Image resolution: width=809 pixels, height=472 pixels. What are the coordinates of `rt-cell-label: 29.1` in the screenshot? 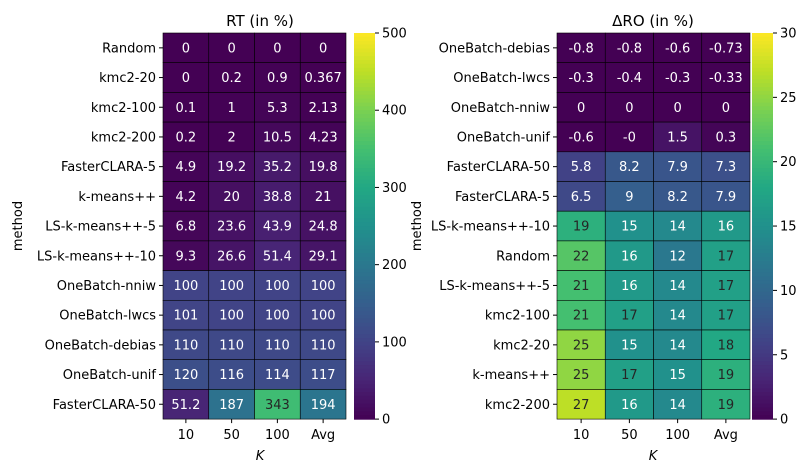 It's located at (323, 256).